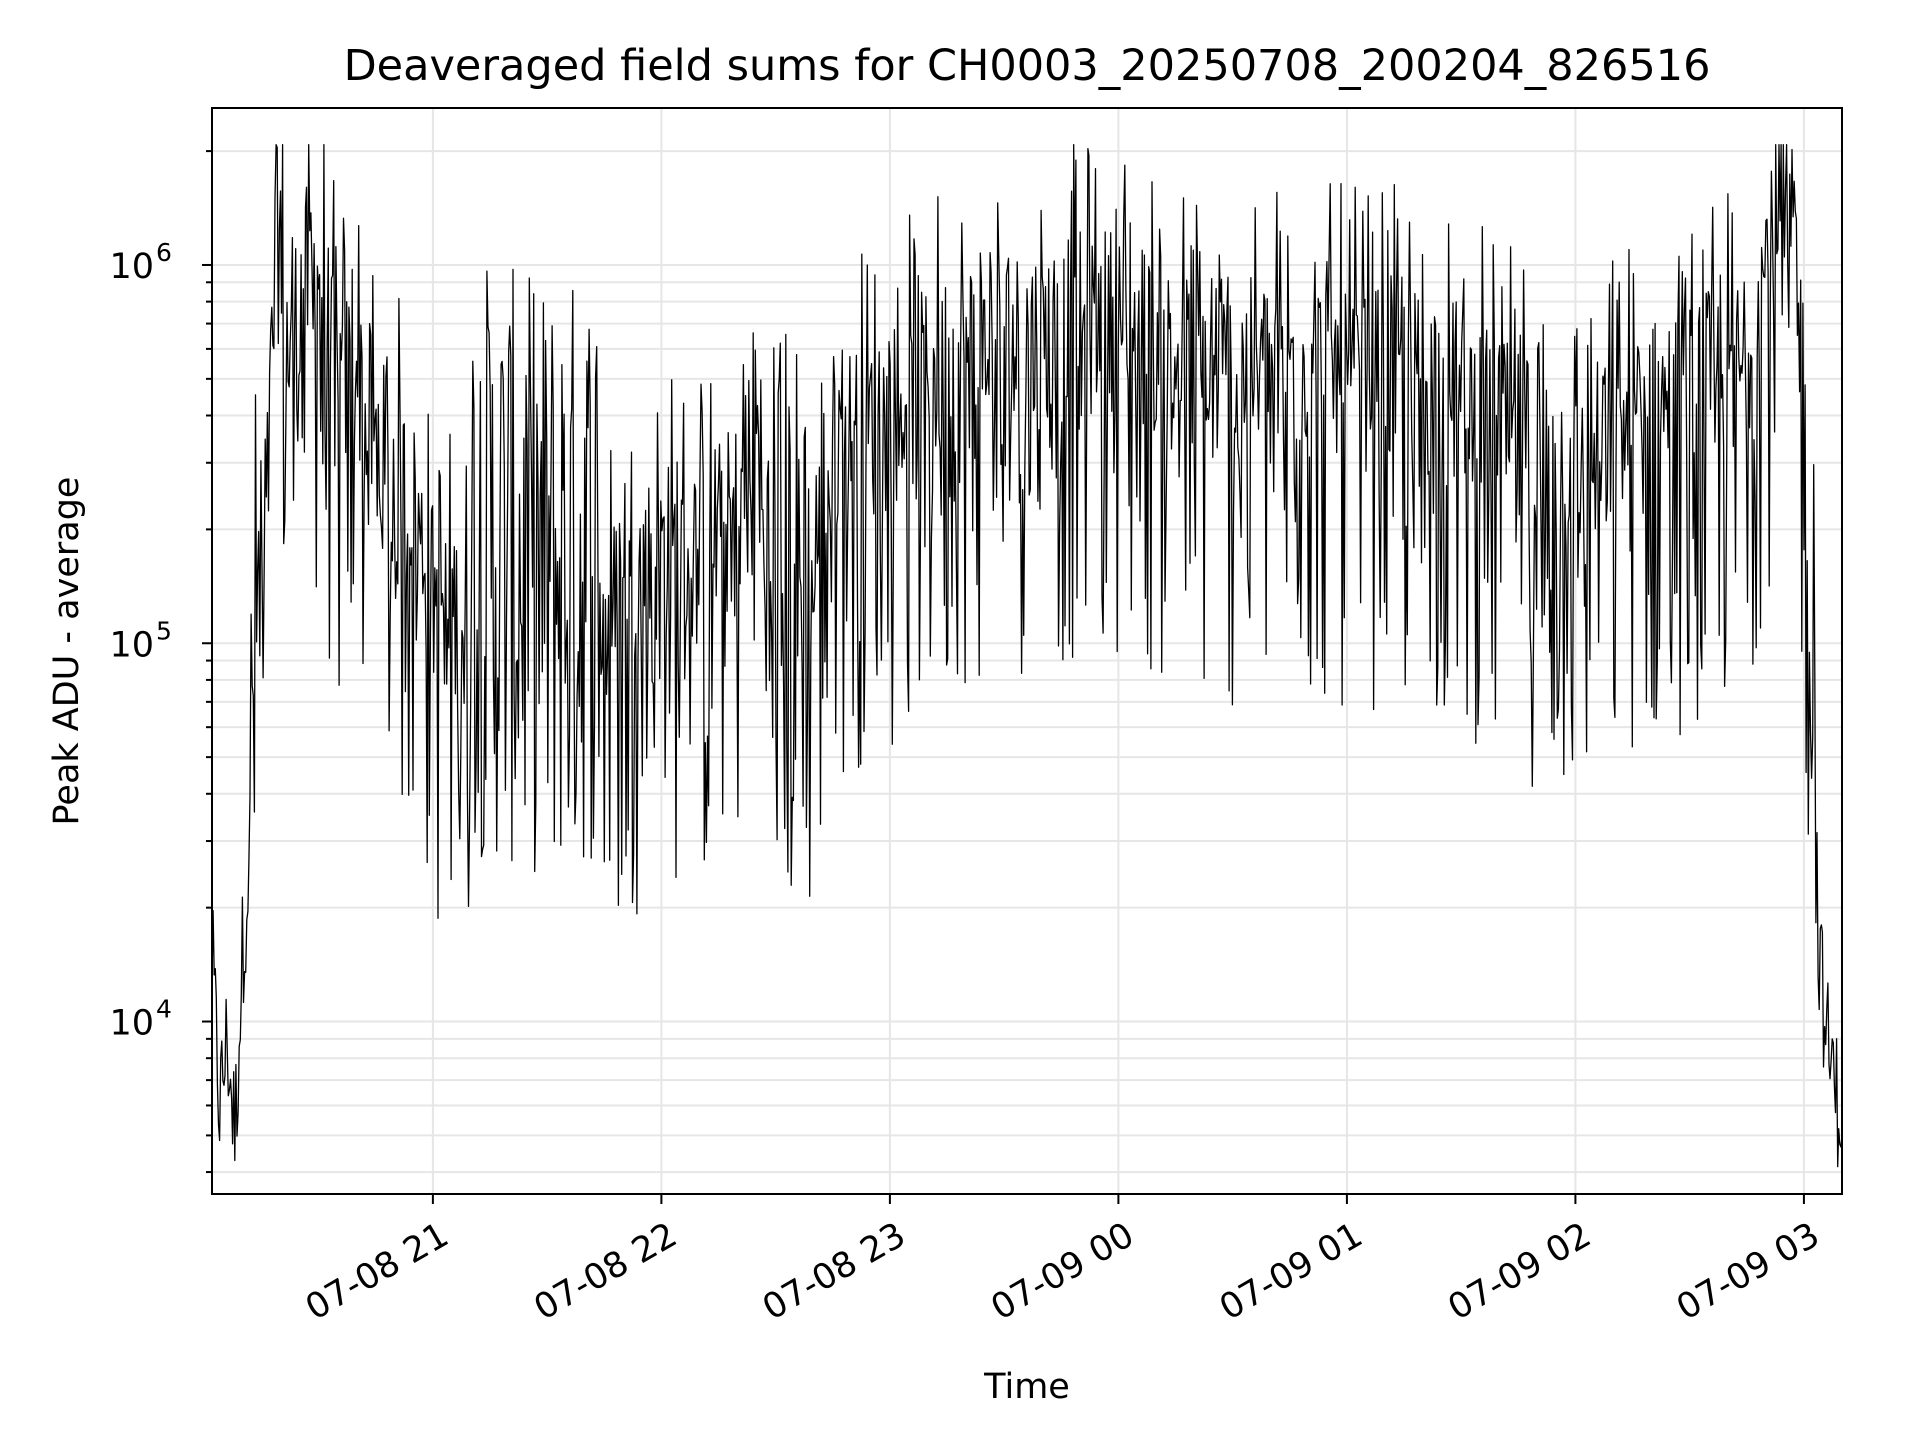 The image size is (1920, 1444). Describe the element at coordinates (1026, 1387) in the screenshot. I see `x-axis-label: Time` at that location.